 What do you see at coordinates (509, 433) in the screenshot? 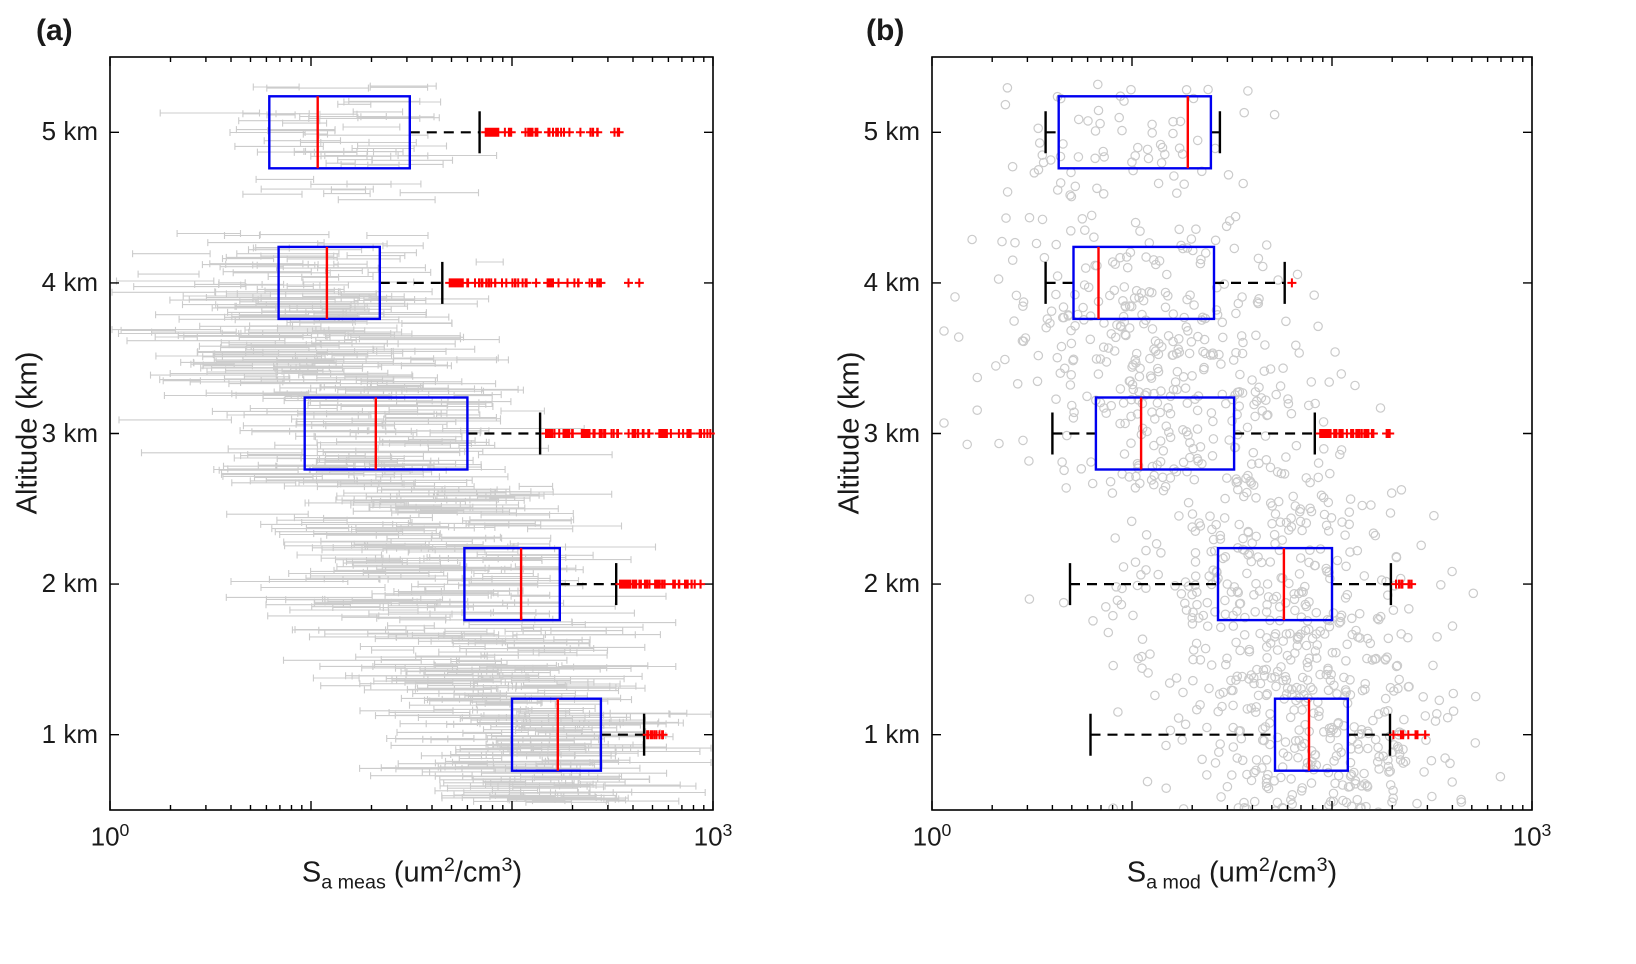
I see `boxplot-3km` at bounding box center [509, 433].